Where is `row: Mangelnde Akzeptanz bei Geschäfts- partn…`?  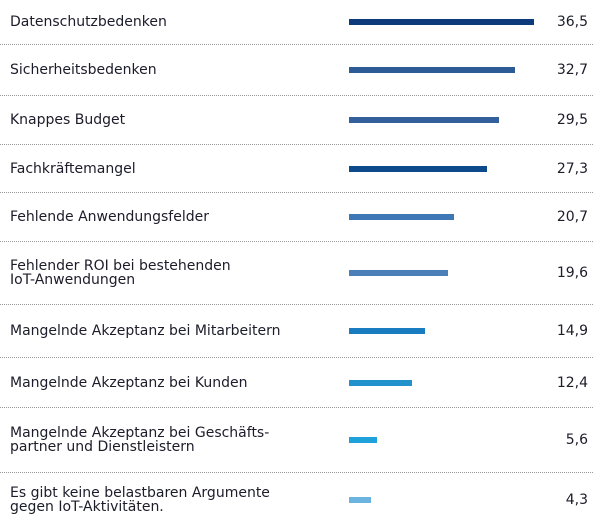 row: Mangelnde Akzeptanz bei Geschäfts- partn… is located at coordinates (296, 440).